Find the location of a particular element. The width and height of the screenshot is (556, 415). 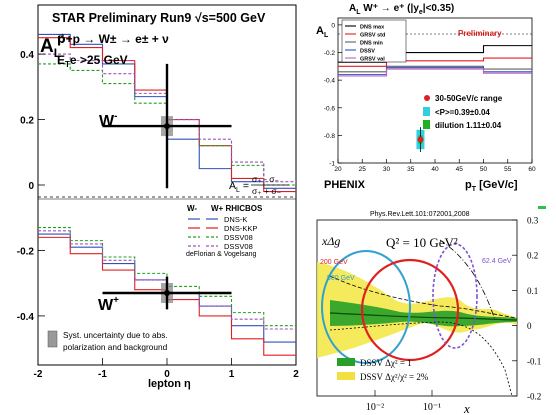

formula-numerator: σ₊ - σ₋ is located at coordinates (266, 179).